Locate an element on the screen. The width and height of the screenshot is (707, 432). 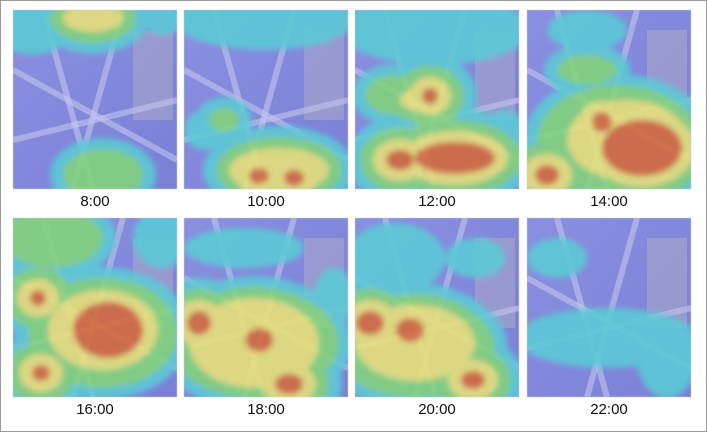
panel-label: 22:00 is located at coordinates (609, 409).